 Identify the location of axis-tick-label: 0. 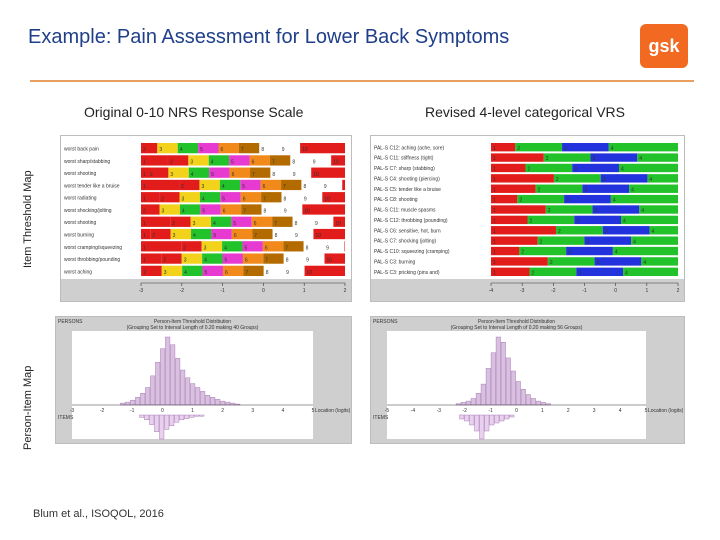
(615, 291).